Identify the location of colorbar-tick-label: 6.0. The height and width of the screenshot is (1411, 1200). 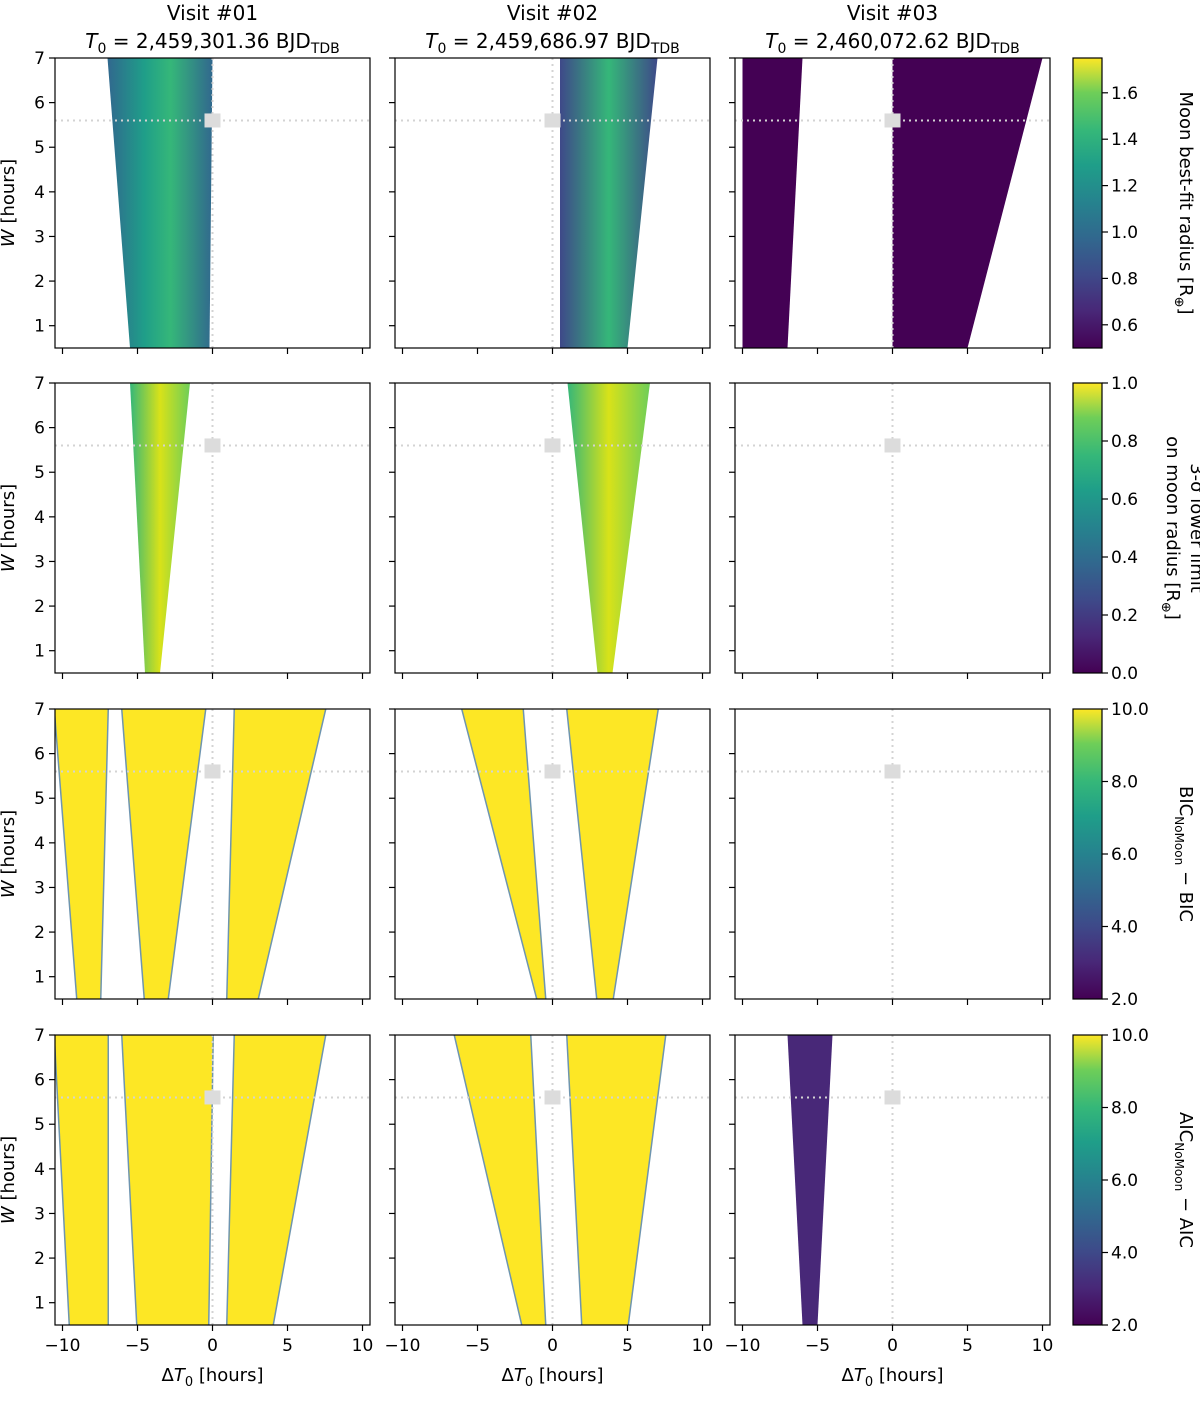
(1124, 1181).